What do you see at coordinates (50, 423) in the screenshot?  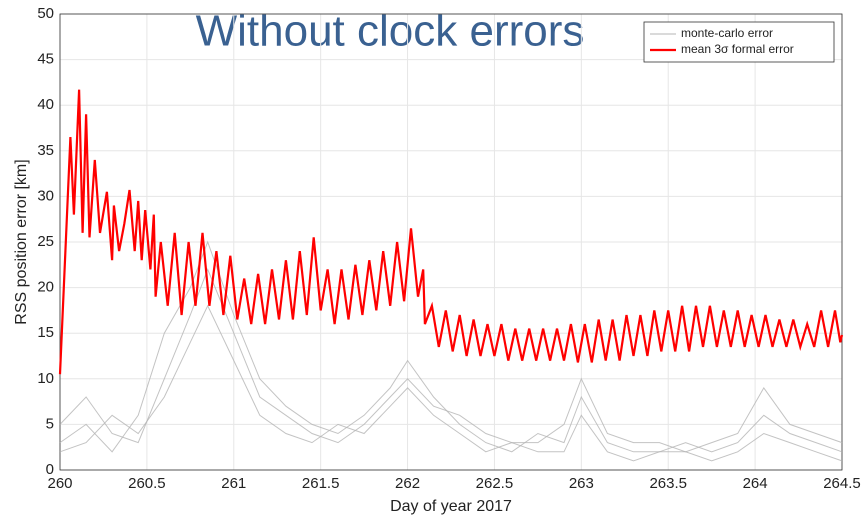 I see `y-tick-label: 5` at bounding box center [50, 423].